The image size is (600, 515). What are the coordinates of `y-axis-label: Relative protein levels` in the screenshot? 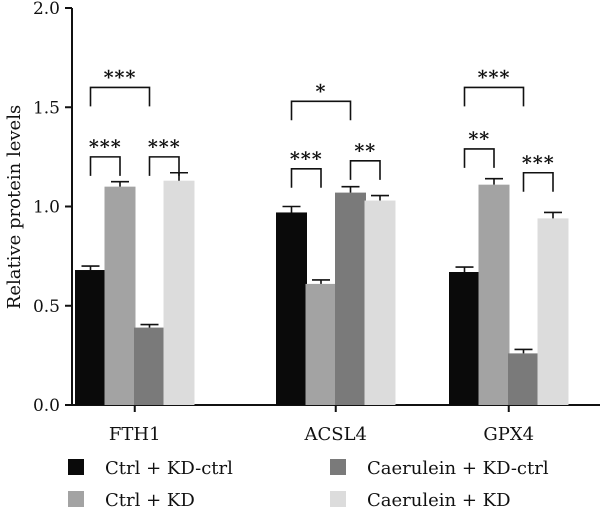 It's located at (14, 207).